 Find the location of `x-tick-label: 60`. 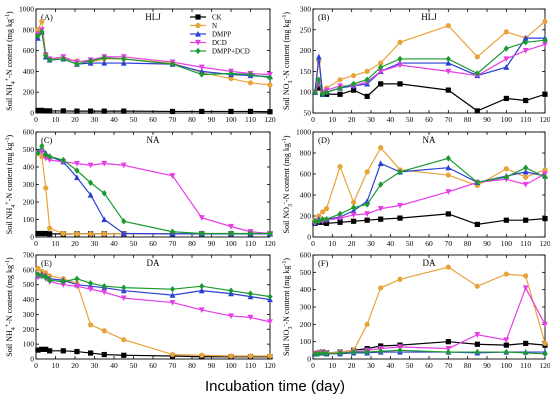

x-tick-label: 60 is located at coordinates (429, 365).